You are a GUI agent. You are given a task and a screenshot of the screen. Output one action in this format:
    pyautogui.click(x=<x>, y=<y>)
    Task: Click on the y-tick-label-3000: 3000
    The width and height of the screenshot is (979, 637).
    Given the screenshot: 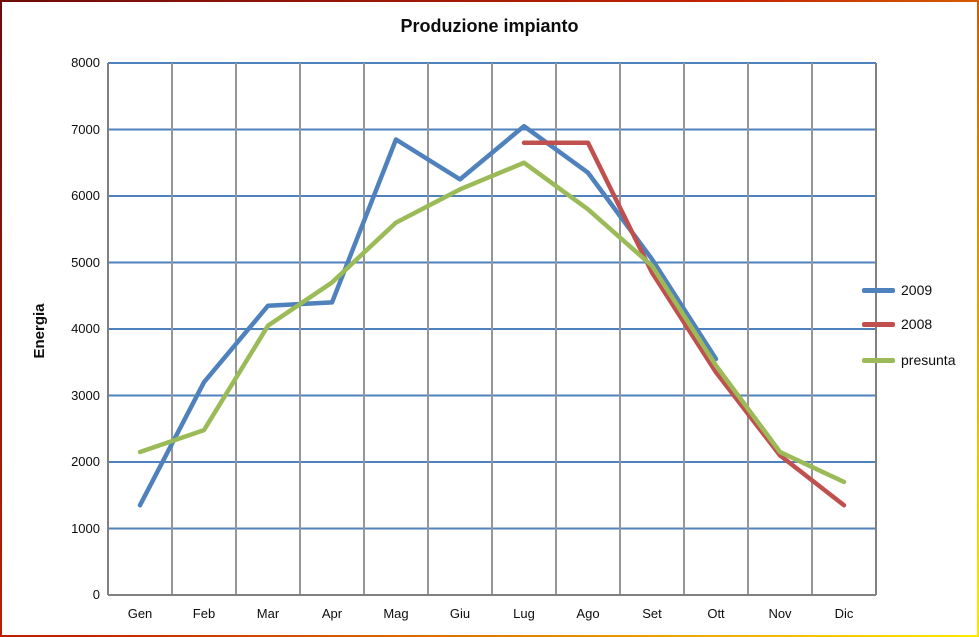 What is the action you would take?
    pyautogui.click(x=85, y=395)
    